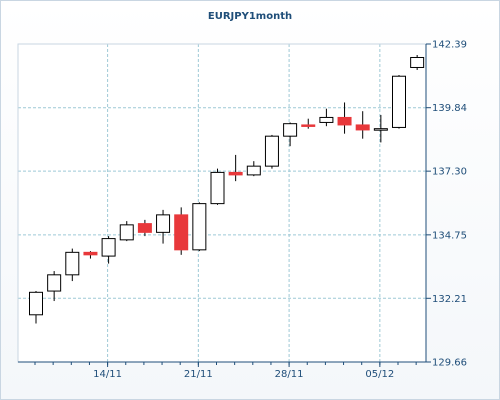 The height and width of the screenshot is (400, 500). Describe the element at coordinates (250, 16) in the screenshot. I see `chart-title: EURJPY1month` at that location.